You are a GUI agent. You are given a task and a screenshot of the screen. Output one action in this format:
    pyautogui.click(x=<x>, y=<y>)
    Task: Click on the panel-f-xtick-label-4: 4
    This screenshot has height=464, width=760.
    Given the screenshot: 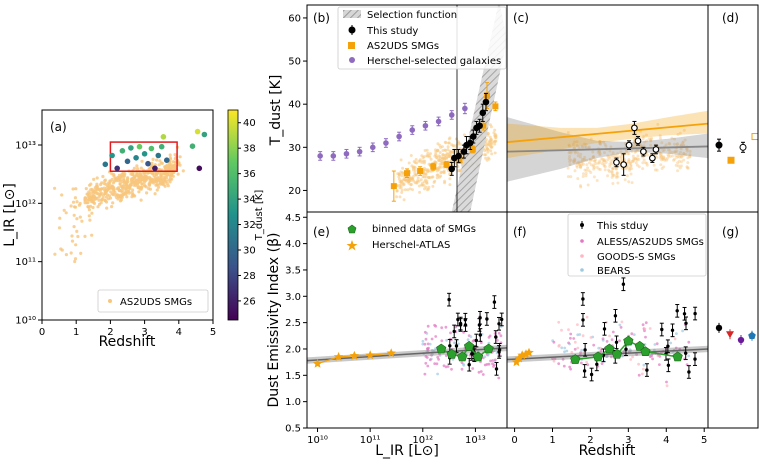 What is the action you would take?
    pyautogui.click(x=666, y=440)
    